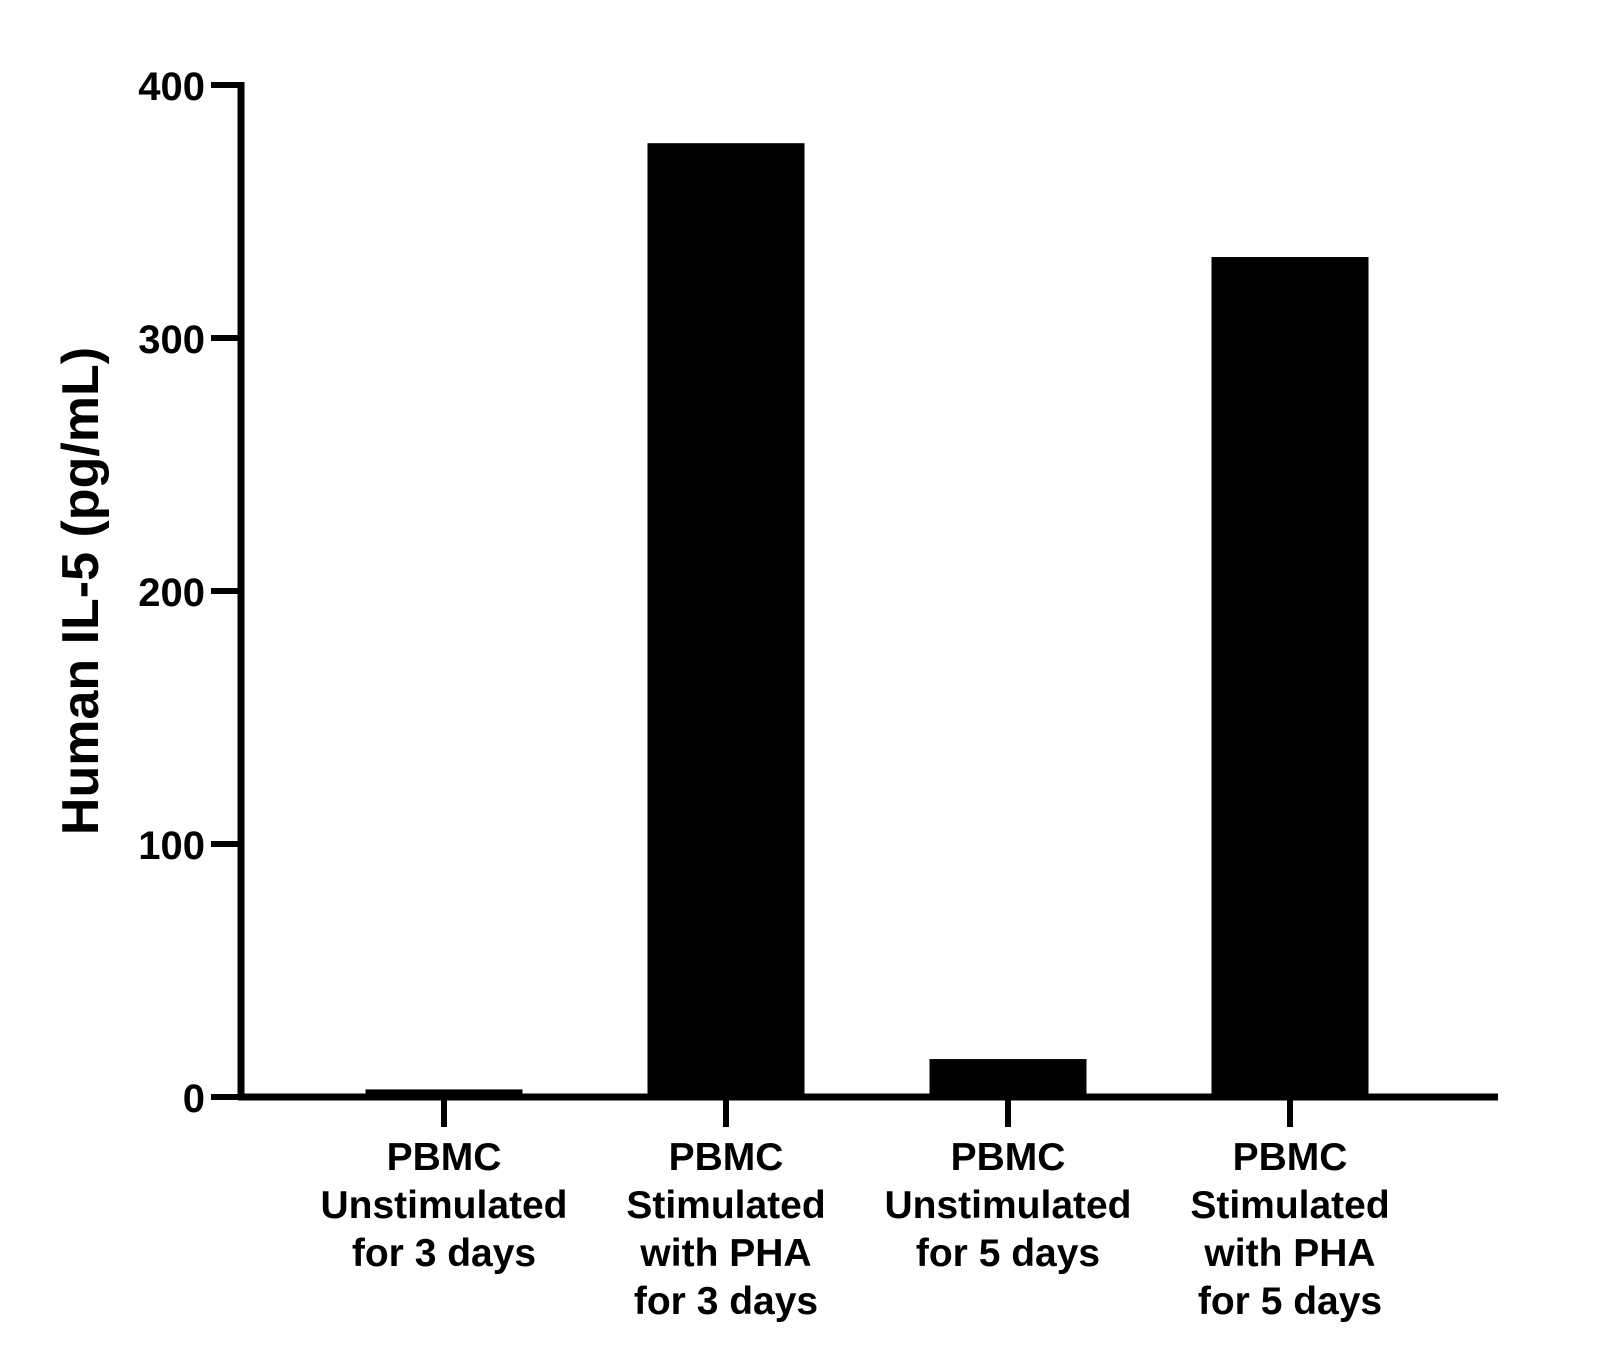 The width and height of the screenshot is (1612, 1350). What do you see at coordinates (171, 340) in the screenshot?
I see `y-tick-label: 300` at bounding box center [171, 340].